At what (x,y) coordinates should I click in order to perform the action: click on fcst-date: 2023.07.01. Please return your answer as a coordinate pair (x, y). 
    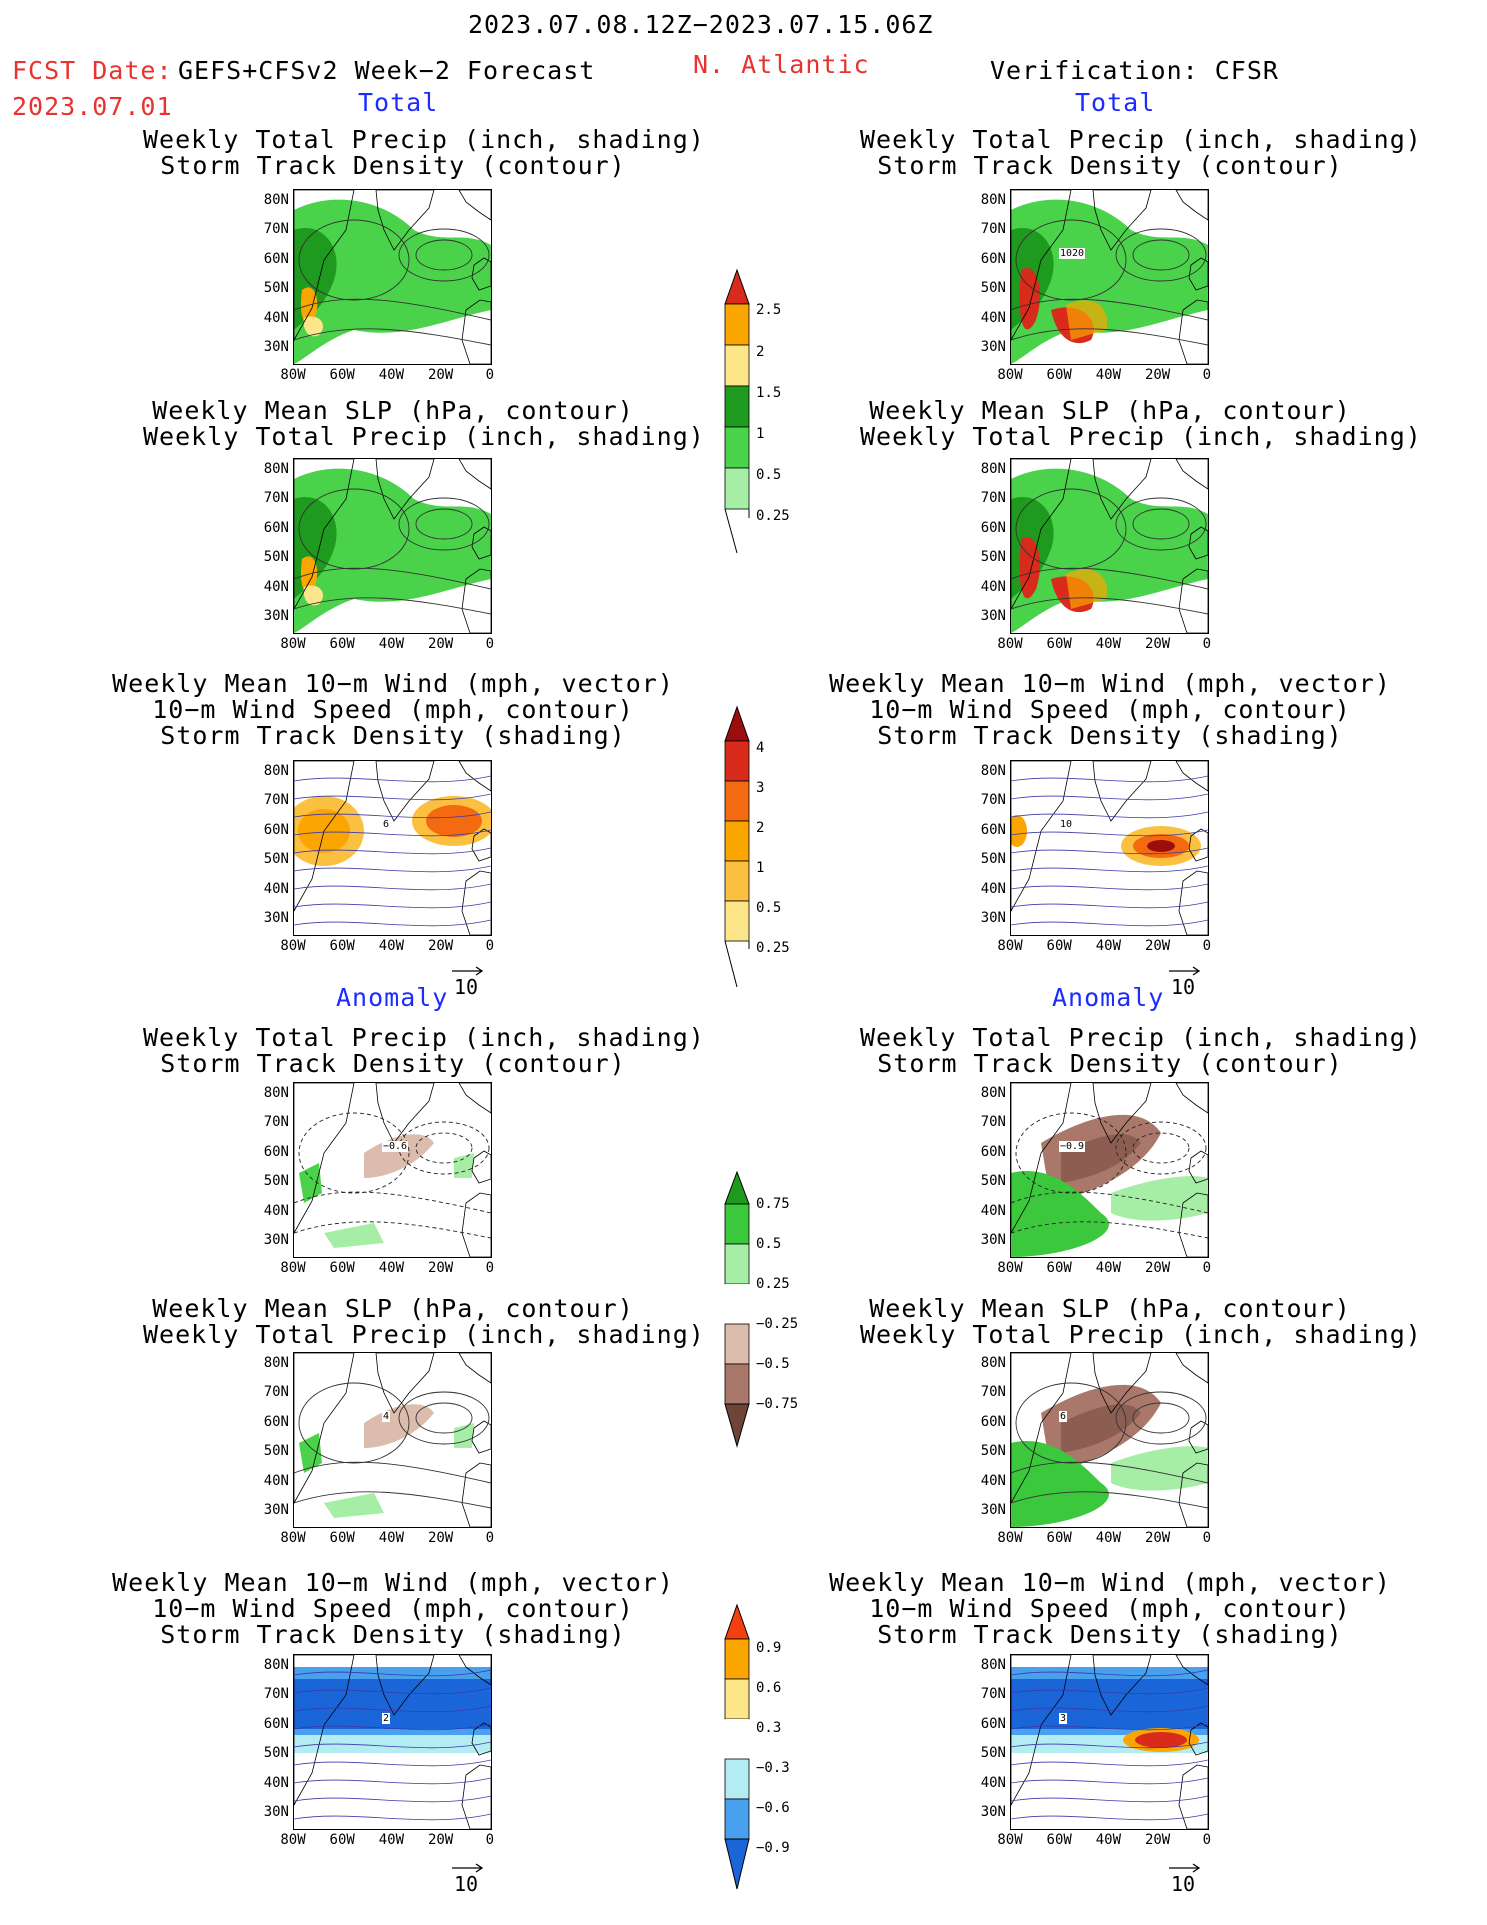
    Looking at the image, I should click on (92, 106).